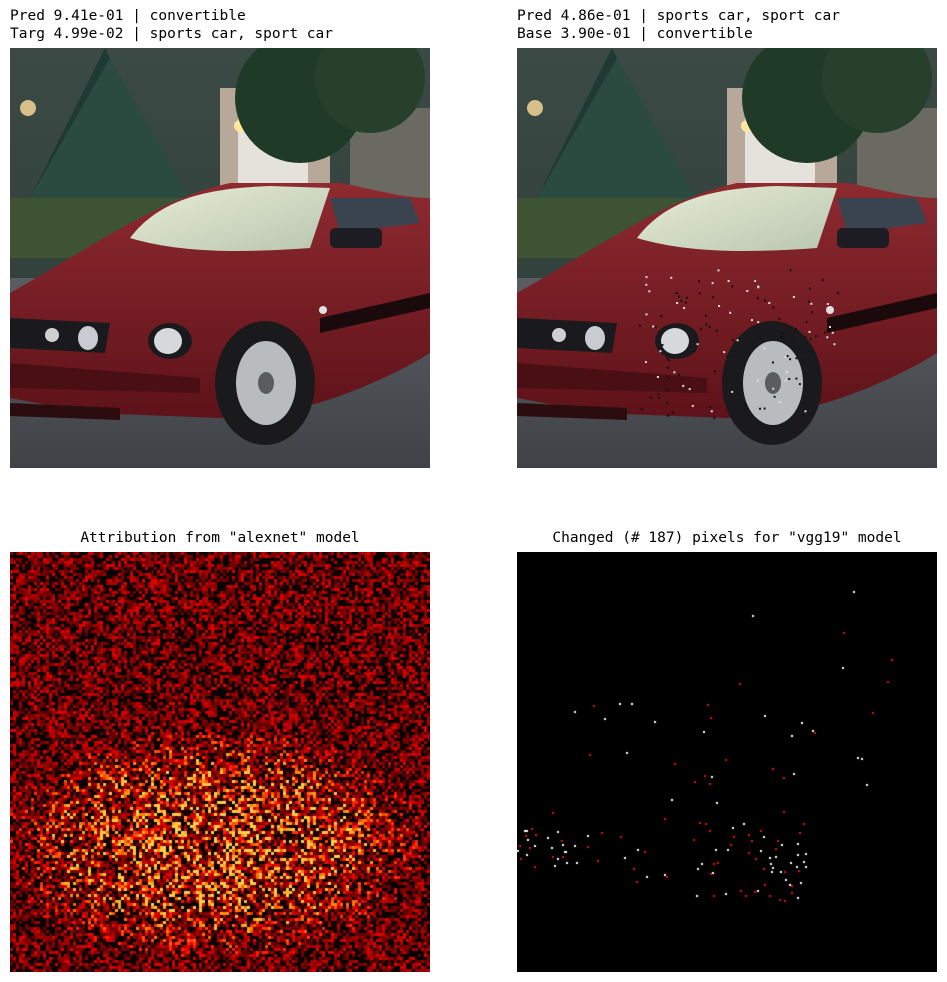 The height and width of the screenshot is (982, 947). What do you see at coordinates (679, 16) in the screenshot?
I see `adversarial-pred-caption: Pred 4.86e-01 | sports car, sport car` at bounding box center [679, 16].